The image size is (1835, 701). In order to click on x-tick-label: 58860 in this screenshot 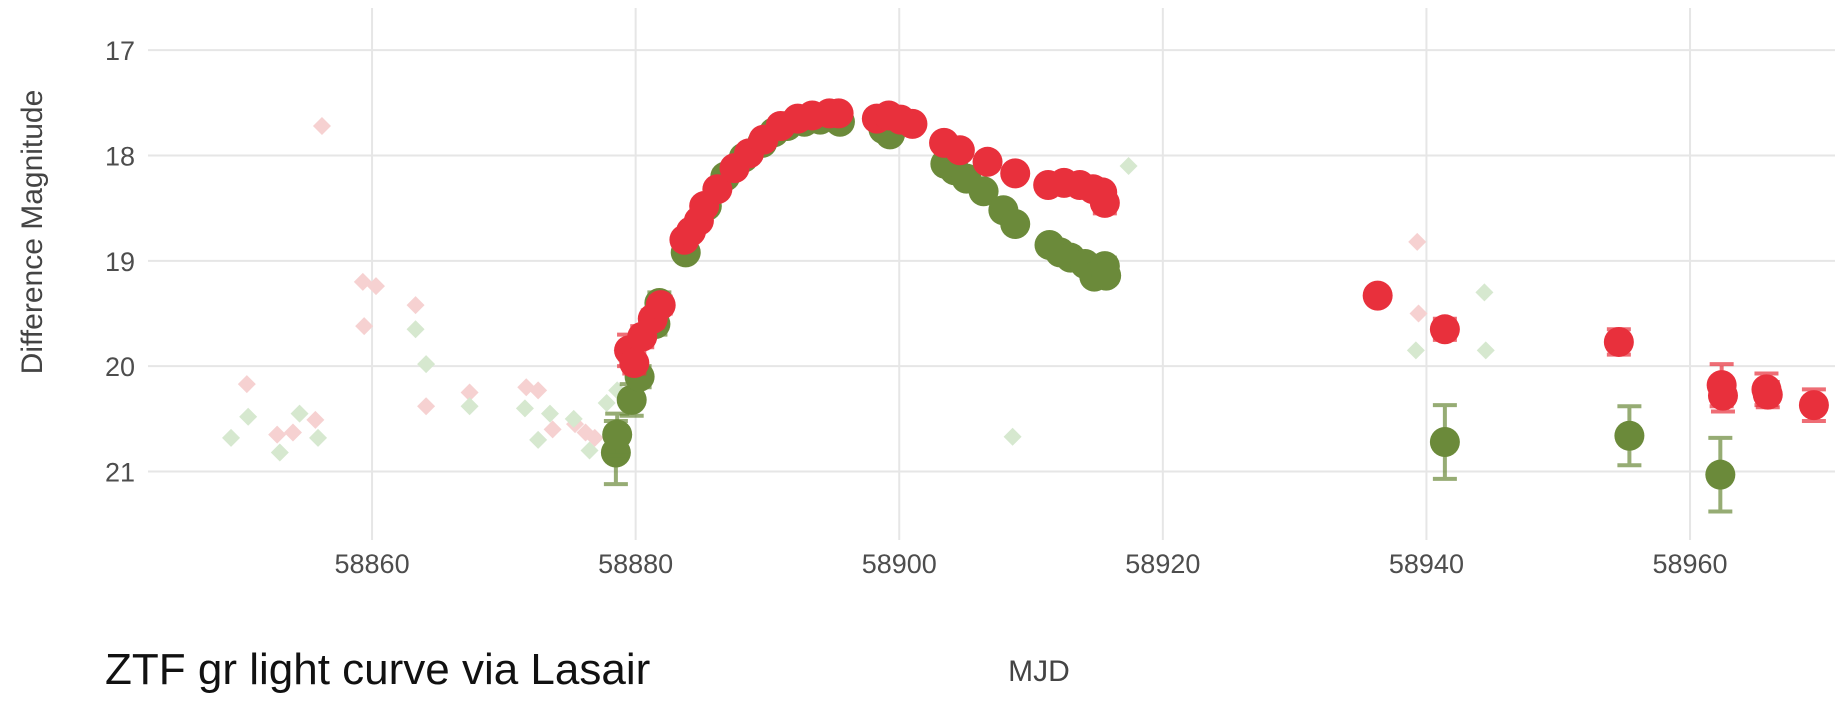, I will do `click(372, 564)`.